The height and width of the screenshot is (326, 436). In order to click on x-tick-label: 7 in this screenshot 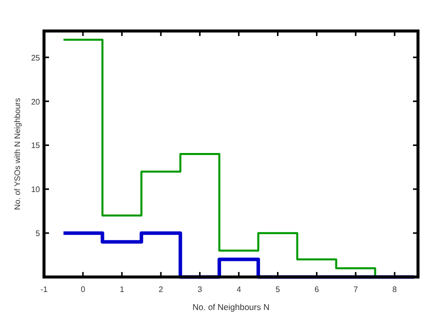, I will do `click(355, 289)`.